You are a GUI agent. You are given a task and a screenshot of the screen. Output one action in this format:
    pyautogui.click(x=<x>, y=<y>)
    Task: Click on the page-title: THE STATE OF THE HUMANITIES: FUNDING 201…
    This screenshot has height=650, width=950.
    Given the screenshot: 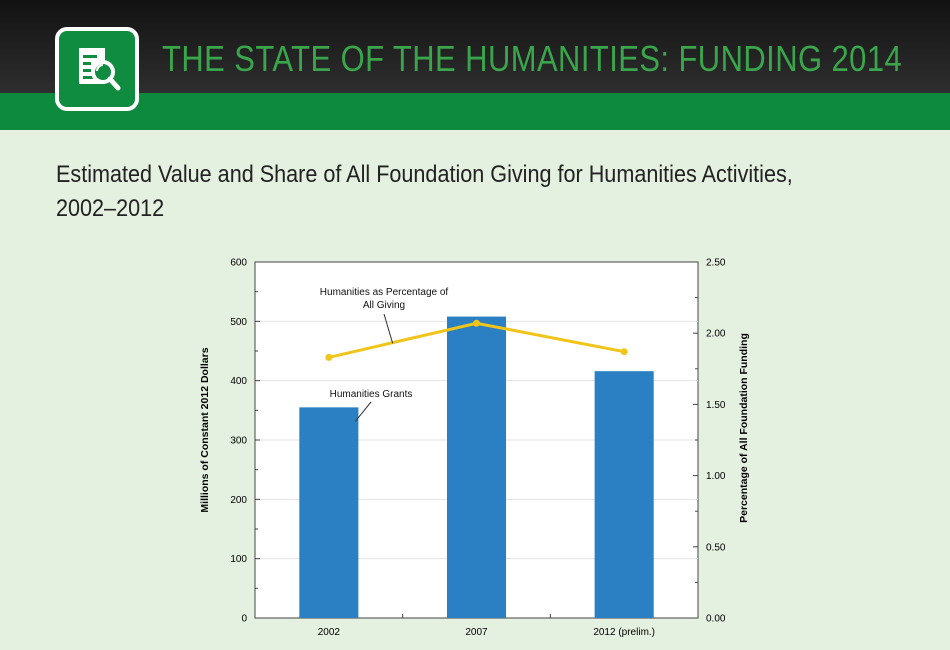 What is the action you would take?
    pyautogui.click(x=532, y=58)
    